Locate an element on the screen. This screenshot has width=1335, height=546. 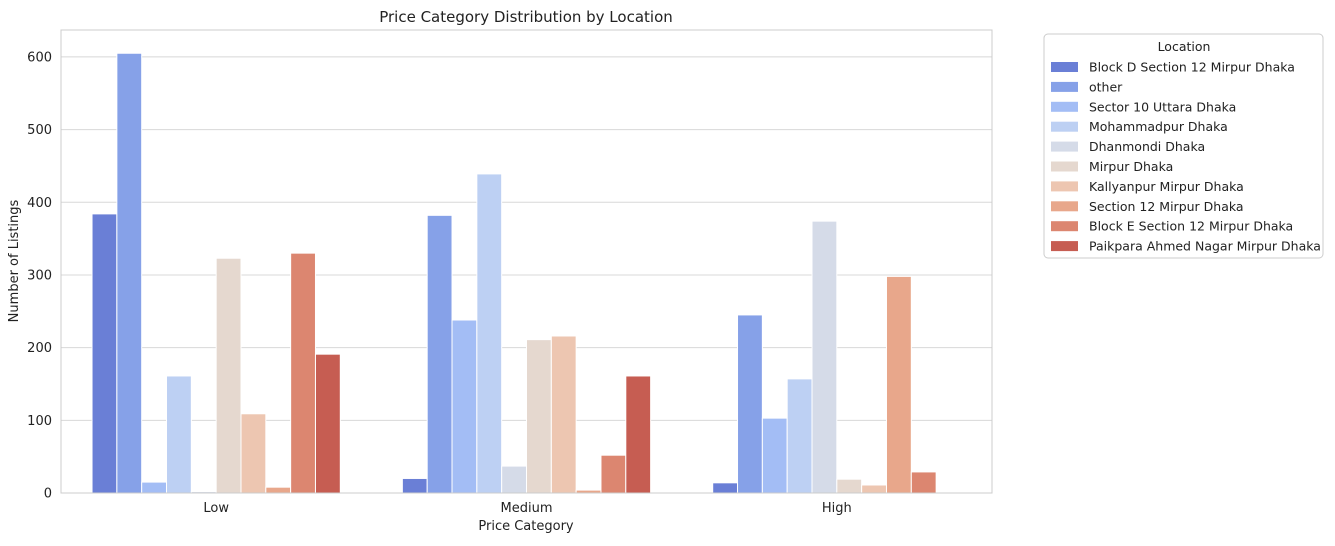
chart-title: Price Category Distribution by Location is located at coordinates (526, 17).